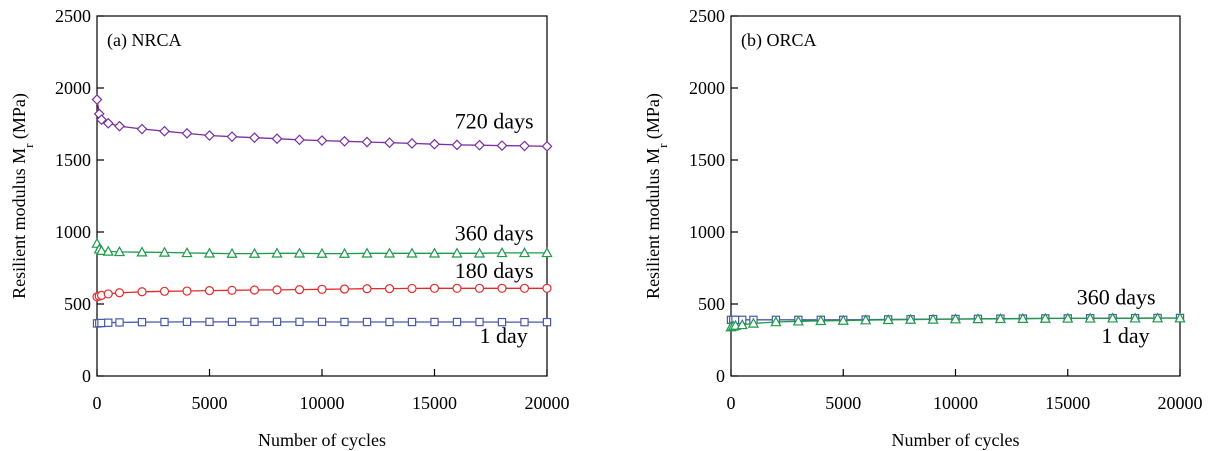 This screenshot has height=451, width=1212. What do you see at coordinates (494, 270) in the screenshot?
I see `series-annotation: 180 days` at bounding box center [494, 270].